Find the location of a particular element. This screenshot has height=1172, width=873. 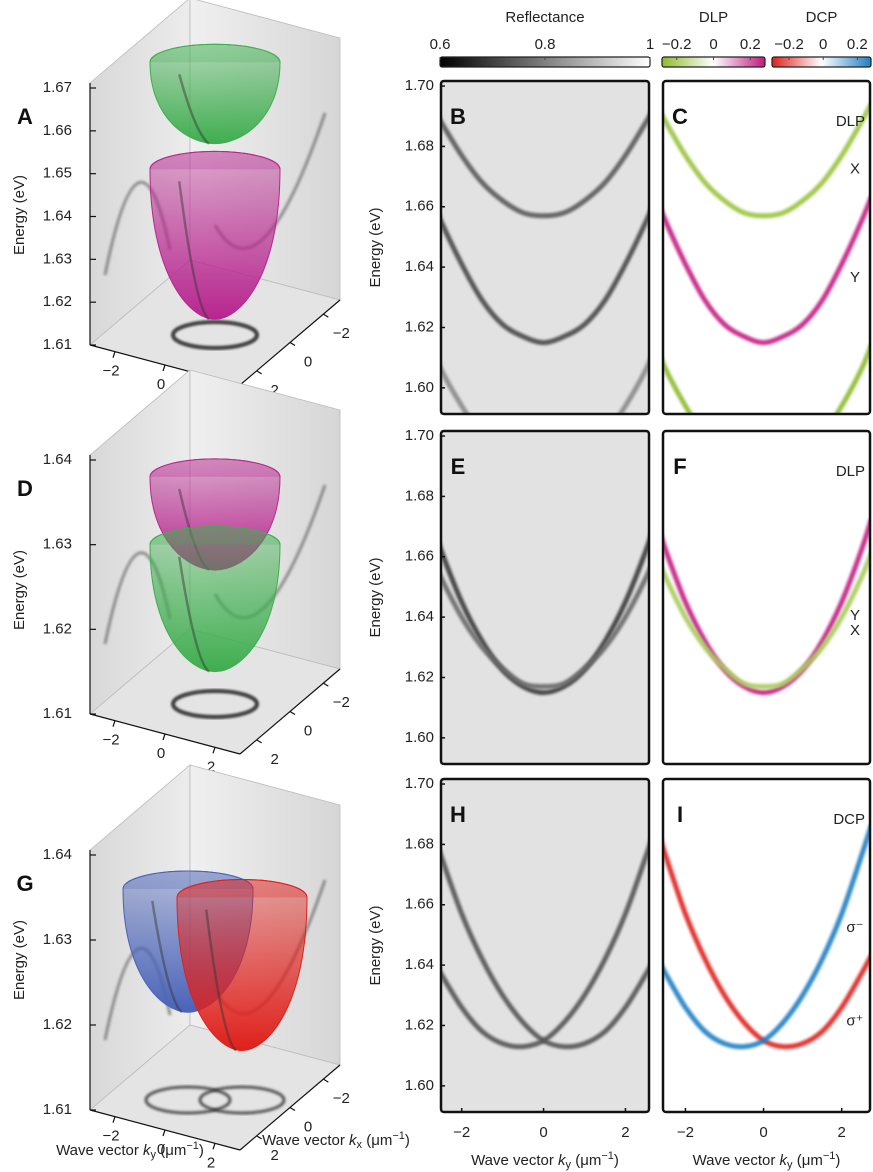

z-tick-label: 1.67 is located at coordinates (57, 87).